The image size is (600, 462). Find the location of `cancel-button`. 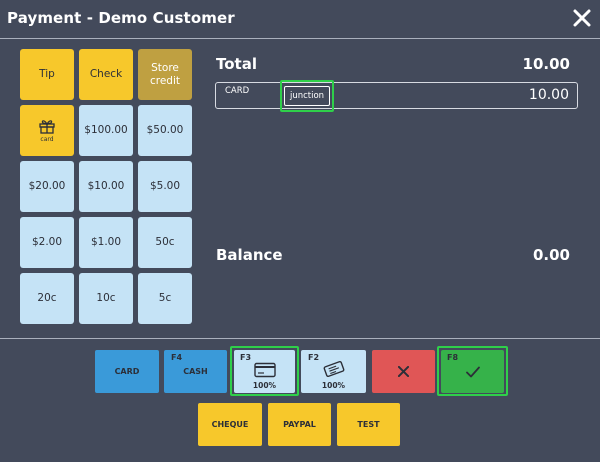

cancel-button is located at coordinates (403, 371).